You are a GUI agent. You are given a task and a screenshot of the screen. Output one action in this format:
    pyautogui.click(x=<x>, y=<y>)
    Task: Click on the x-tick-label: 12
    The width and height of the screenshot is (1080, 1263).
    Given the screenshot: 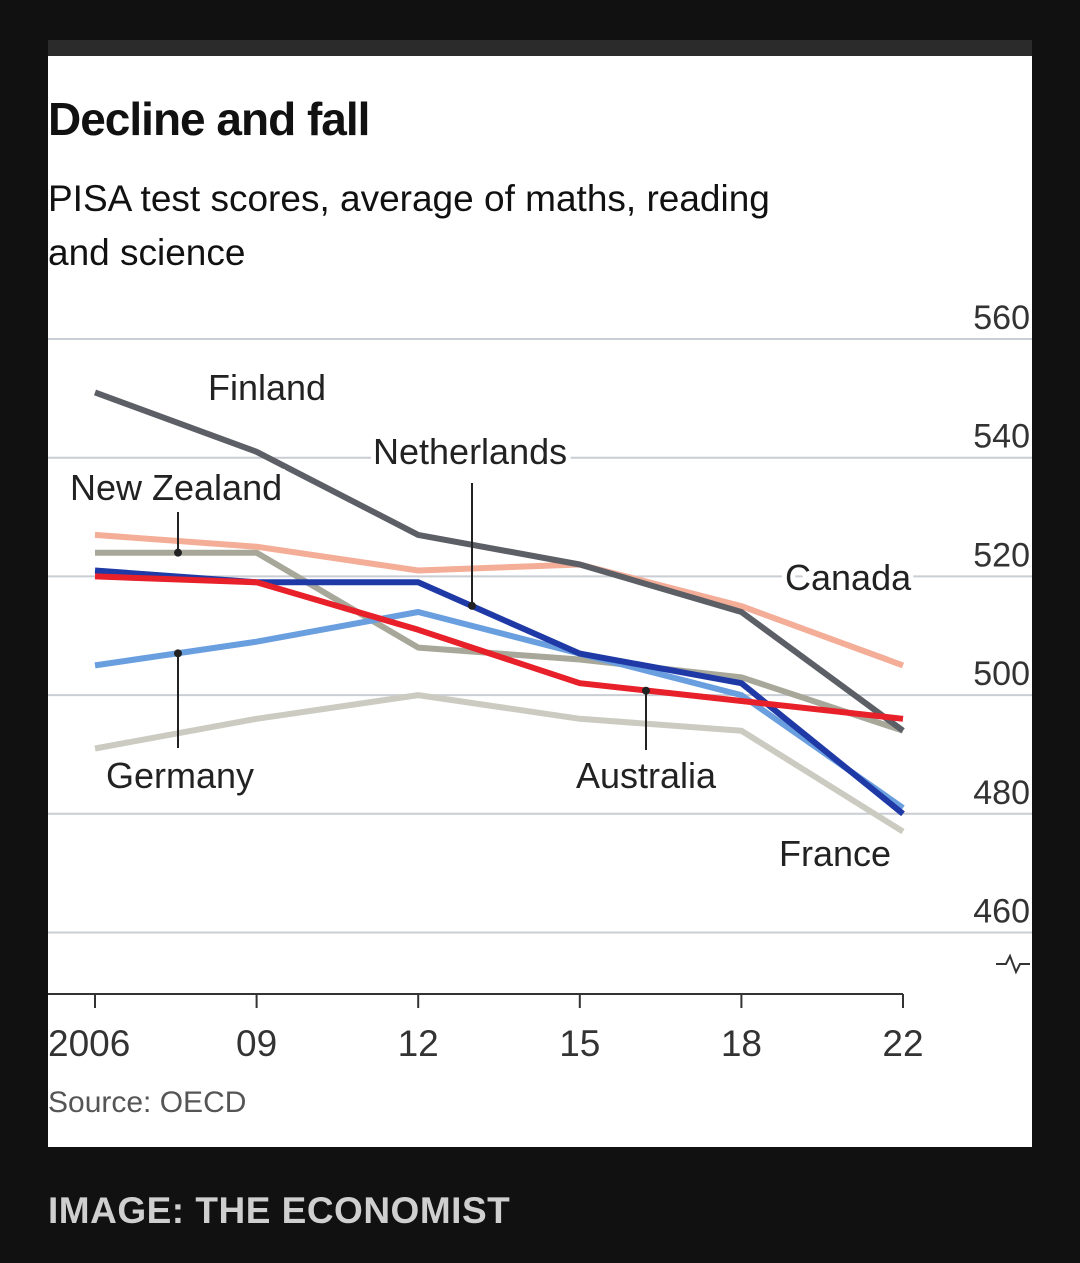 What is the action you would take?
    pyautogui.click(x=418, y=1043)
    